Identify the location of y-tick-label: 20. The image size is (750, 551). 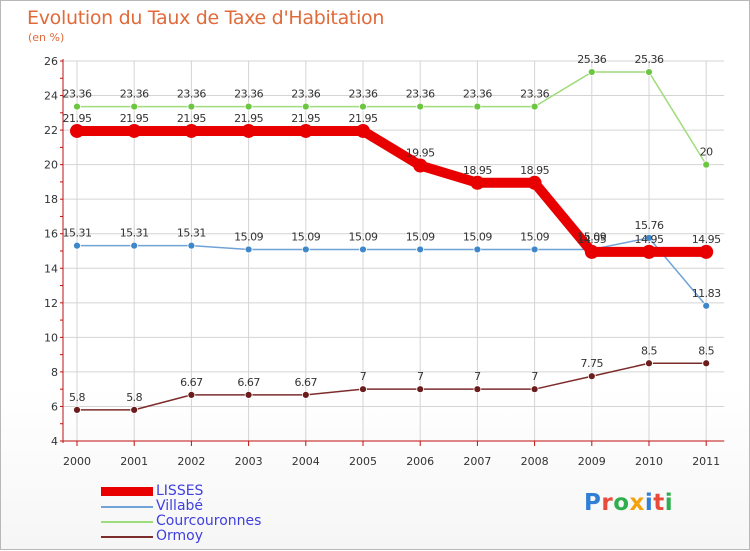
(51, 165).